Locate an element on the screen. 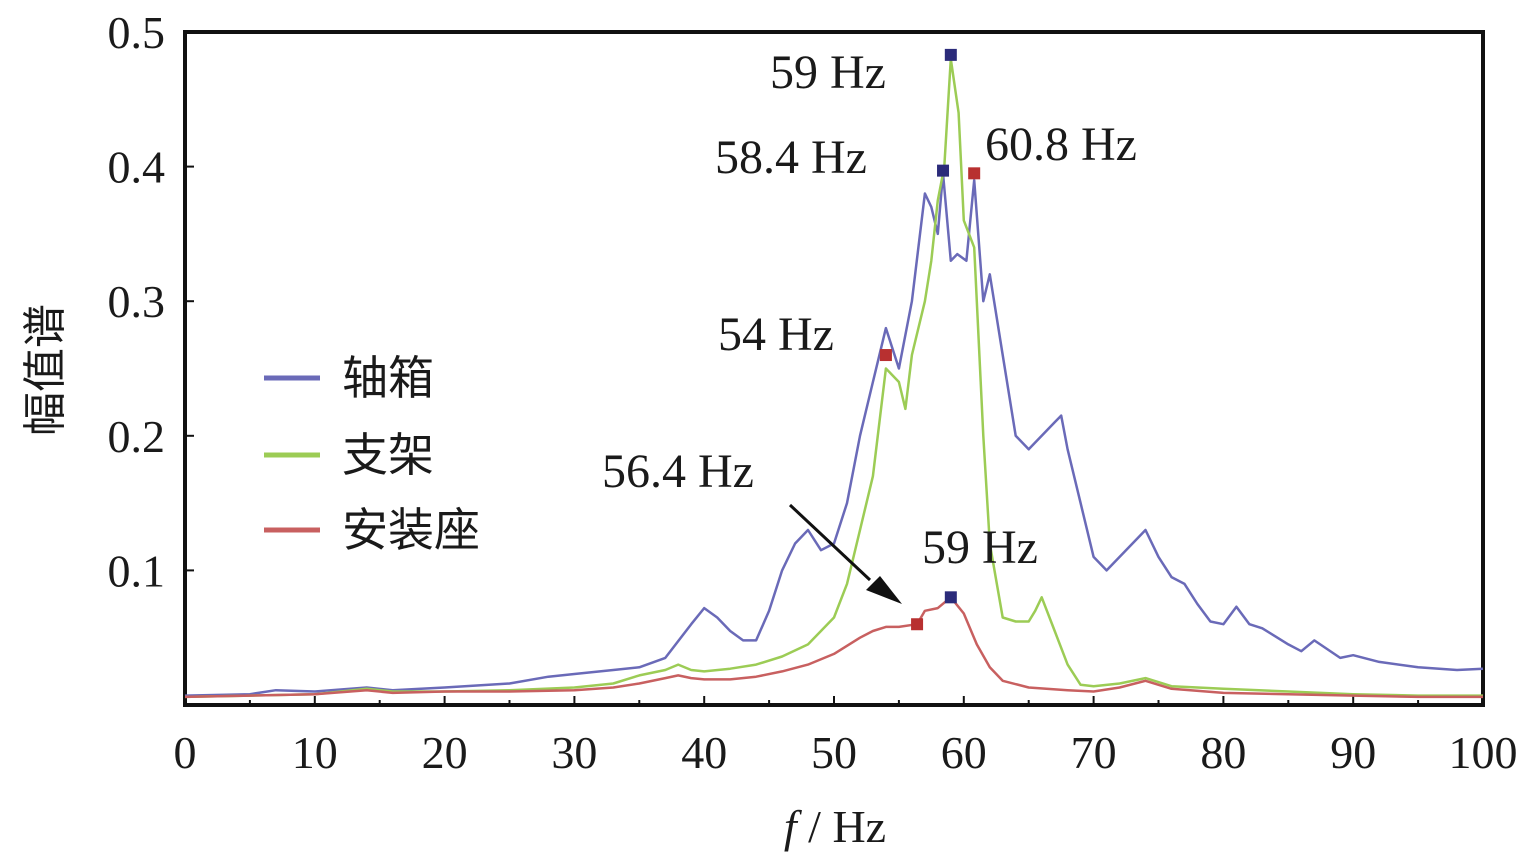 This screenshot has height=857, width=1534. x-tick-label: 60 is located at coordinates (964, 752).